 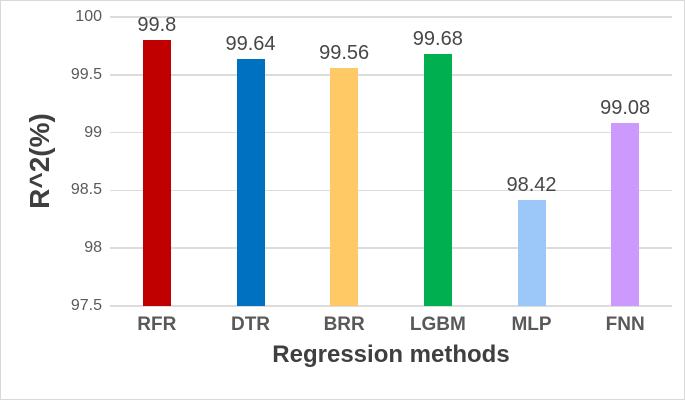 What do you see at coordinates (437, 38) in the screenshot?
I see `data-label-lgbm: 99.68` at bounding box center [437, 38].